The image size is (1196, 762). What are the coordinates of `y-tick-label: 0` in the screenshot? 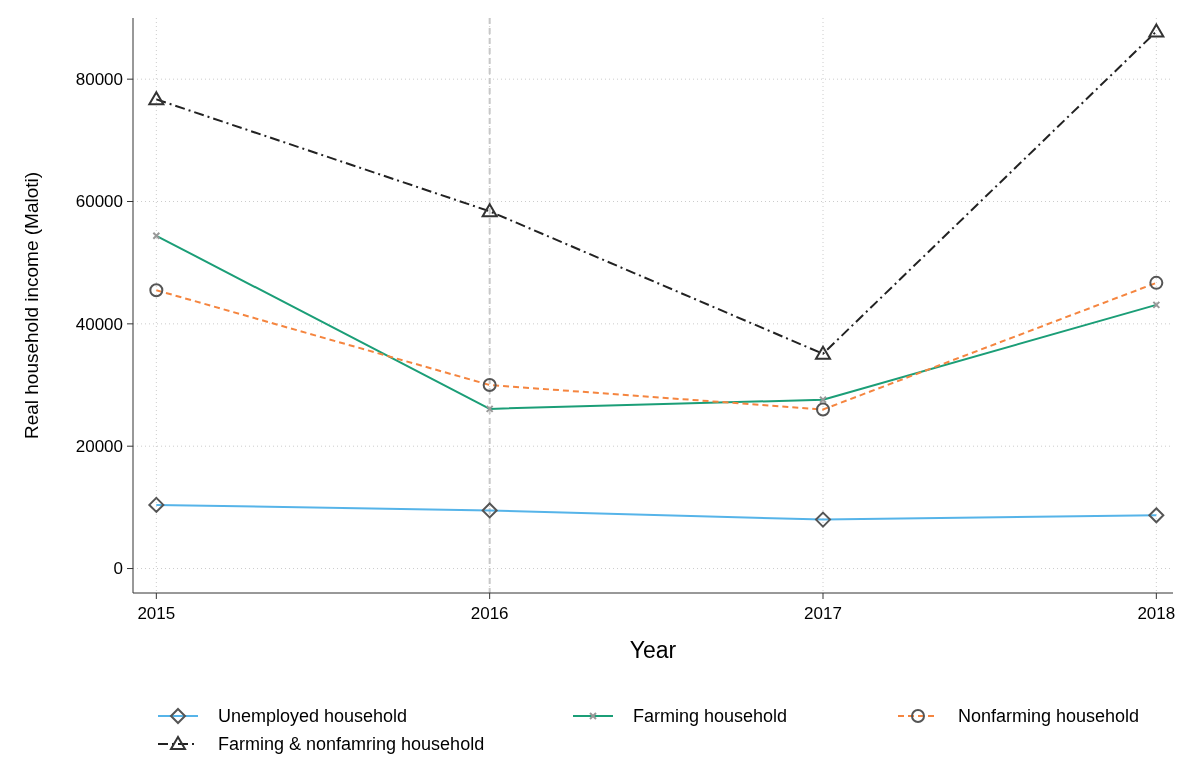 It's located at (118, 569).